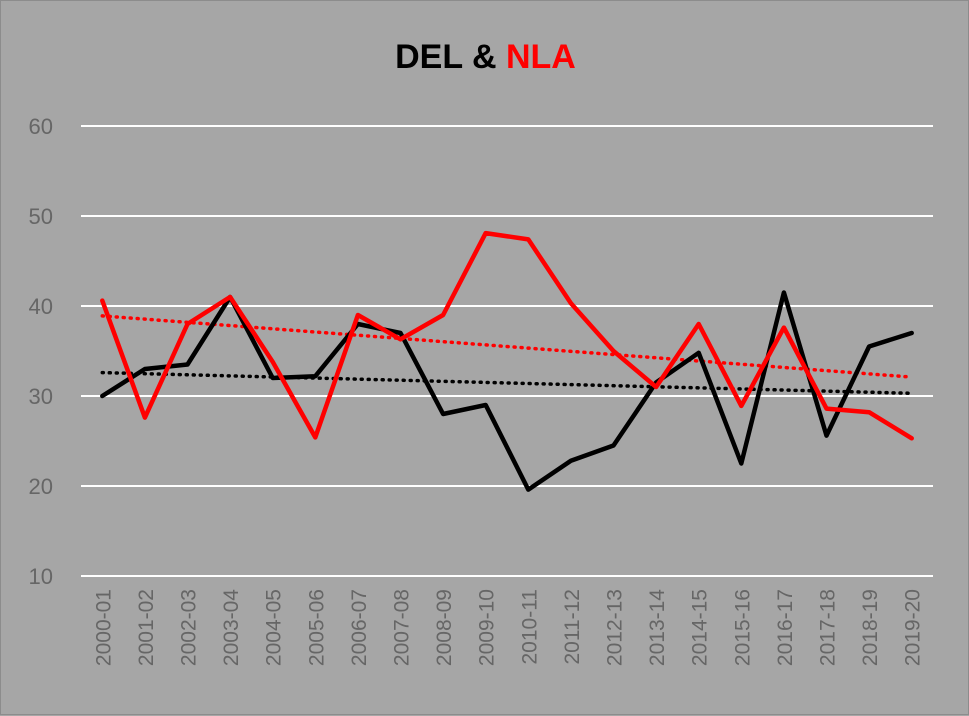 The width and height of the screenshot is (969, 716). I want to click on x-tick-label: 2000-01, so click(103, 627).